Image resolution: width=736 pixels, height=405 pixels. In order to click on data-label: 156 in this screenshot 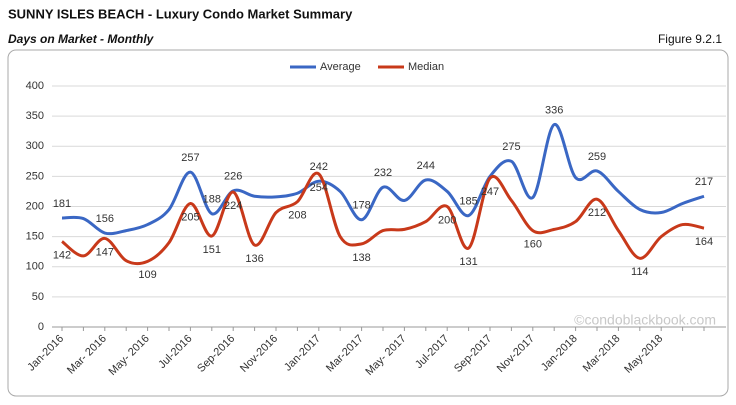, I will do `click(105, 219)`.